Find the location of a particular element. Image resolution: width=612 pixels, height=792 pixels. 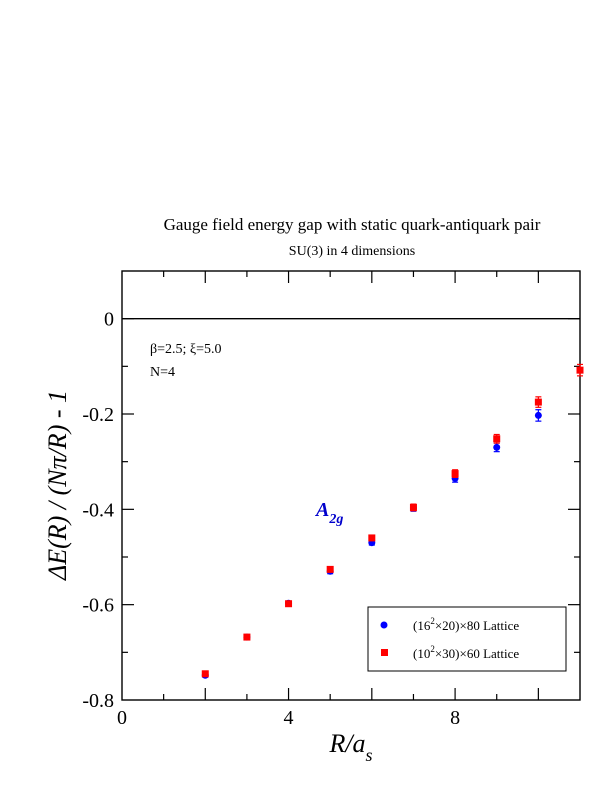

x-tick-label: 0 is located at coordinates (122, 718).